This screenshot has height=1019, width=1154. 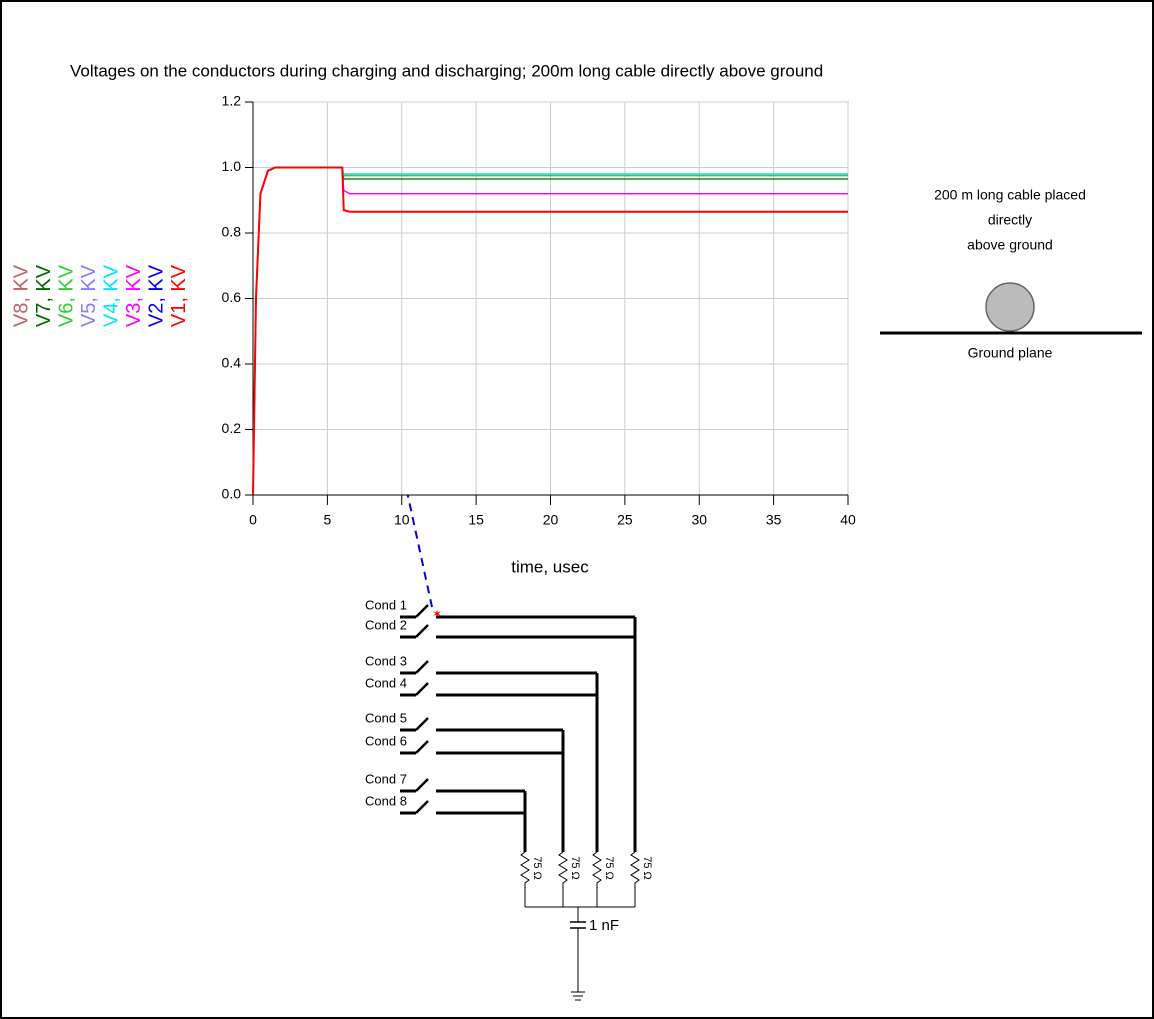 What do you see at coordinates (625, 520) in the screenshot?
I see `x-tick-label: 25` at bounding box center [625, 520].